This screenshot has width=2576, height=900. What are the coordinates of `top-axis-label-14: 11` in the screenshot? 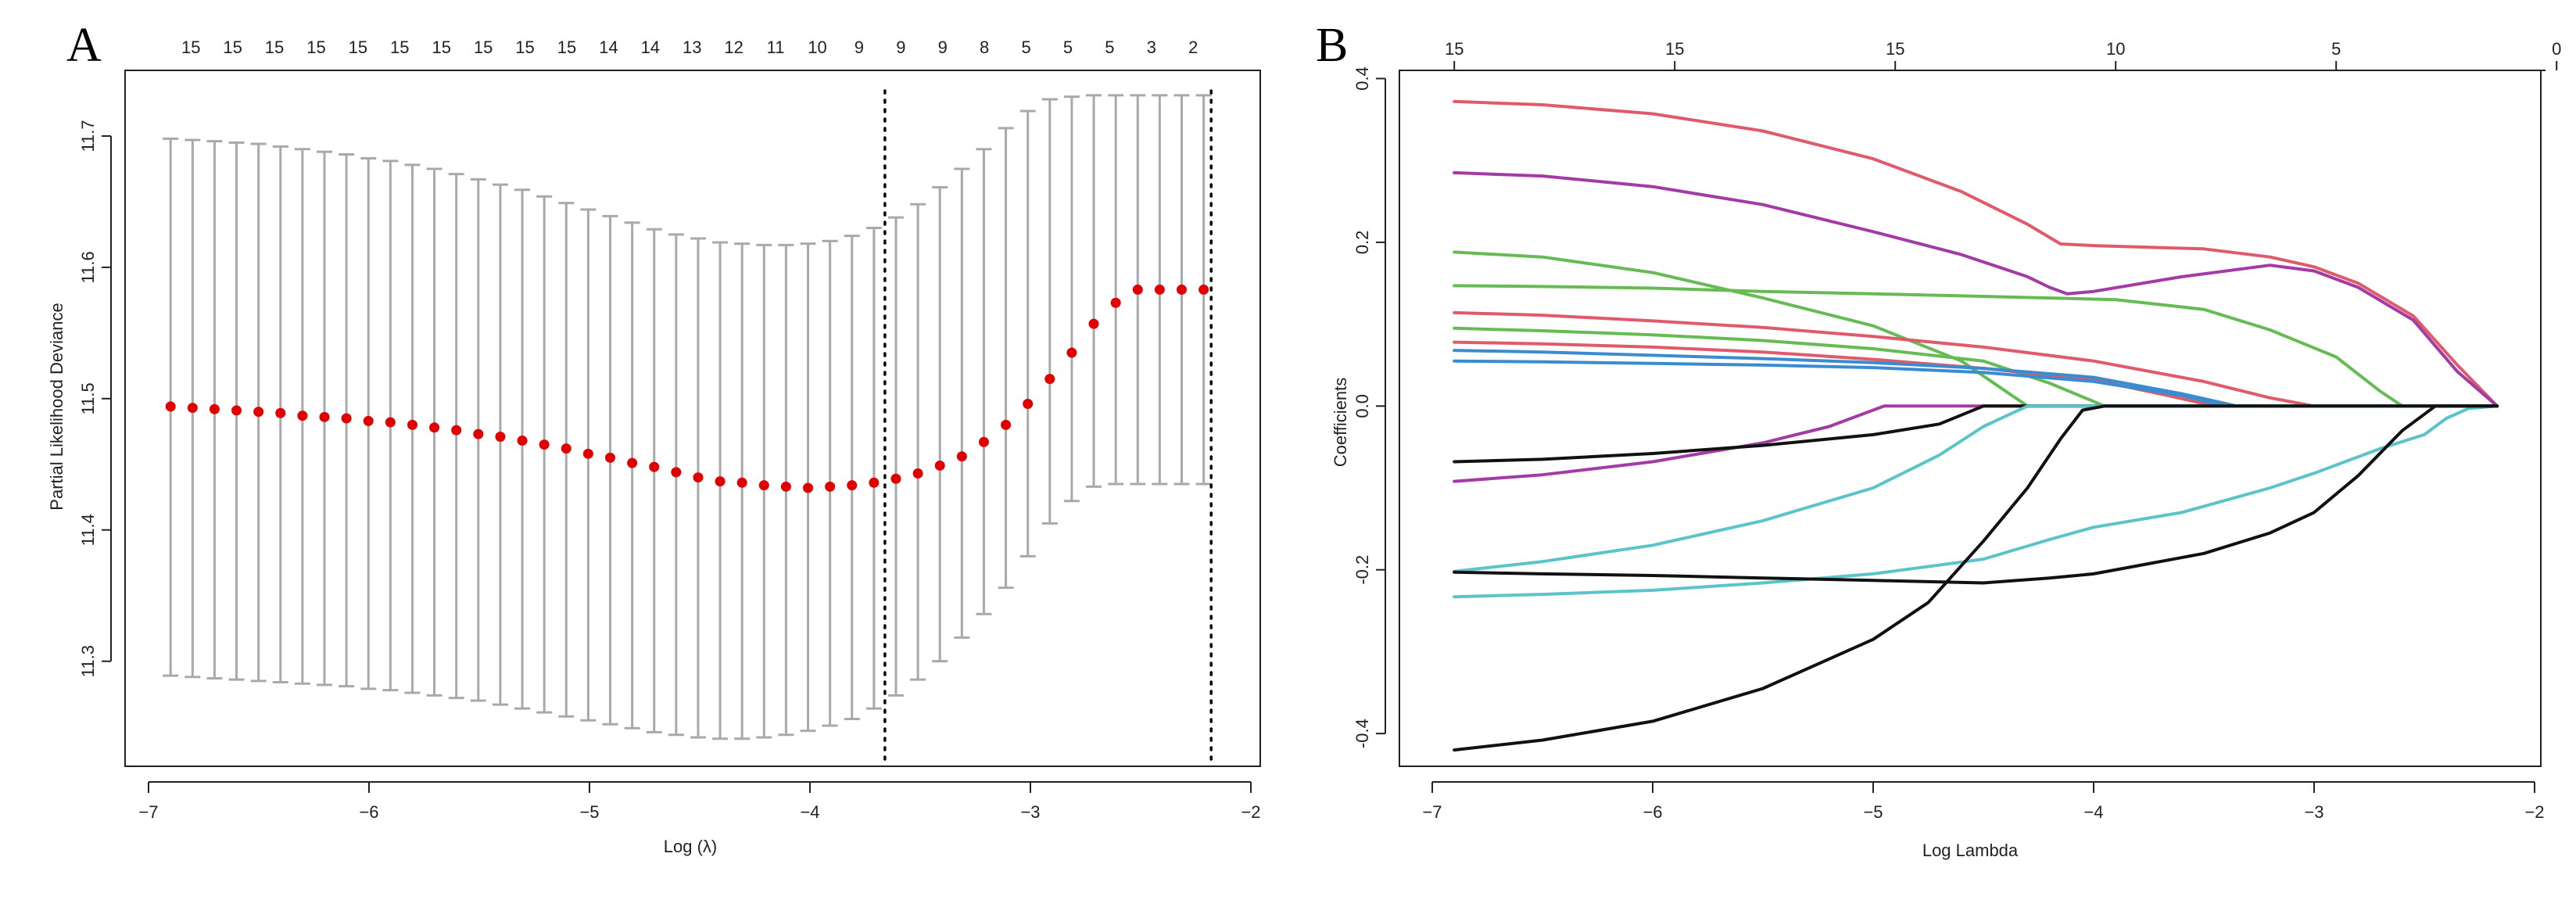 It's located at (776, 47).